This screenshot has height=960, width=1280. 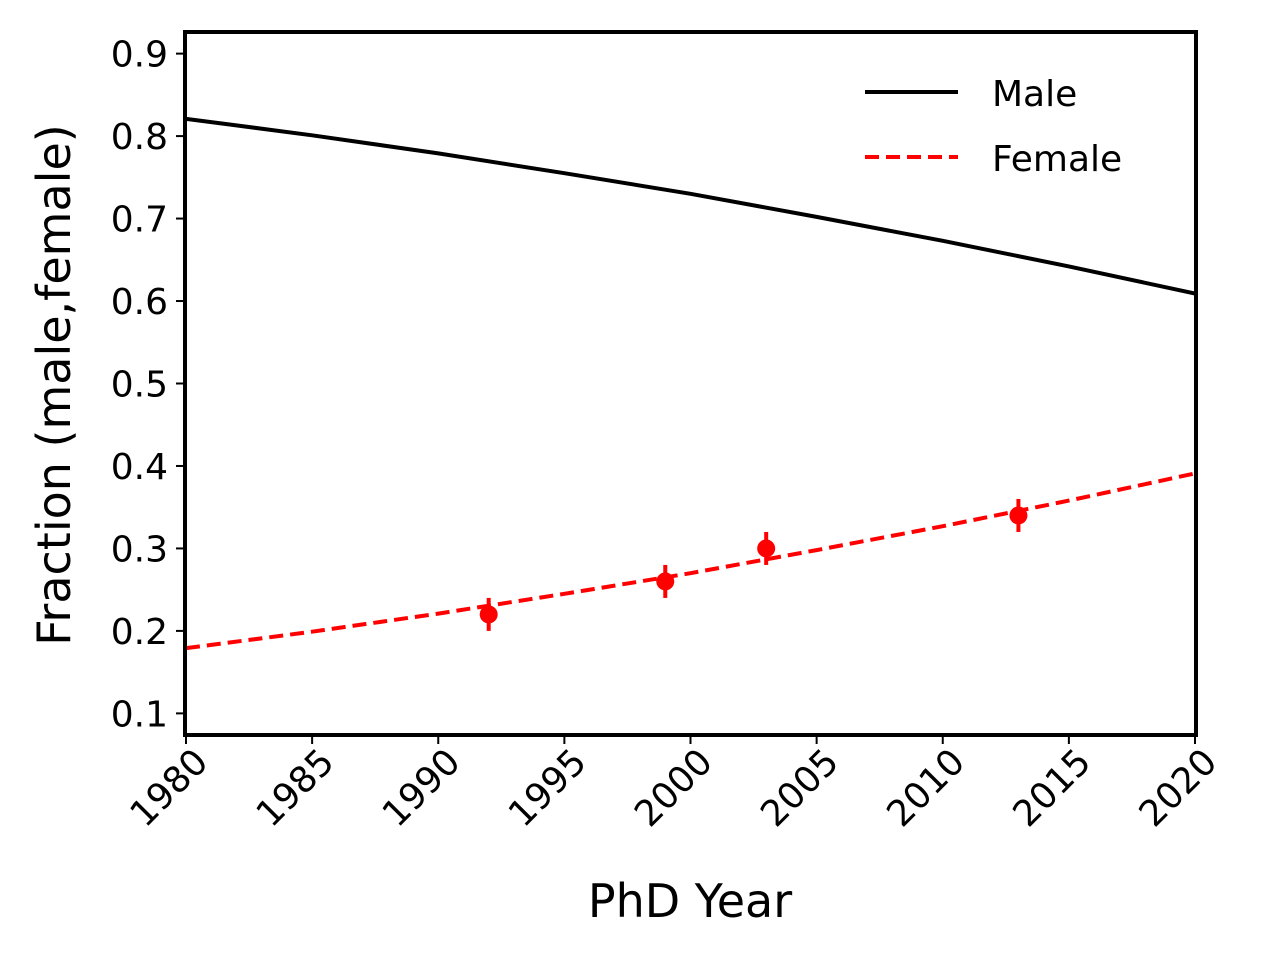 I want to click on y-tick-label: 0.2, so click(x=139, y=632).